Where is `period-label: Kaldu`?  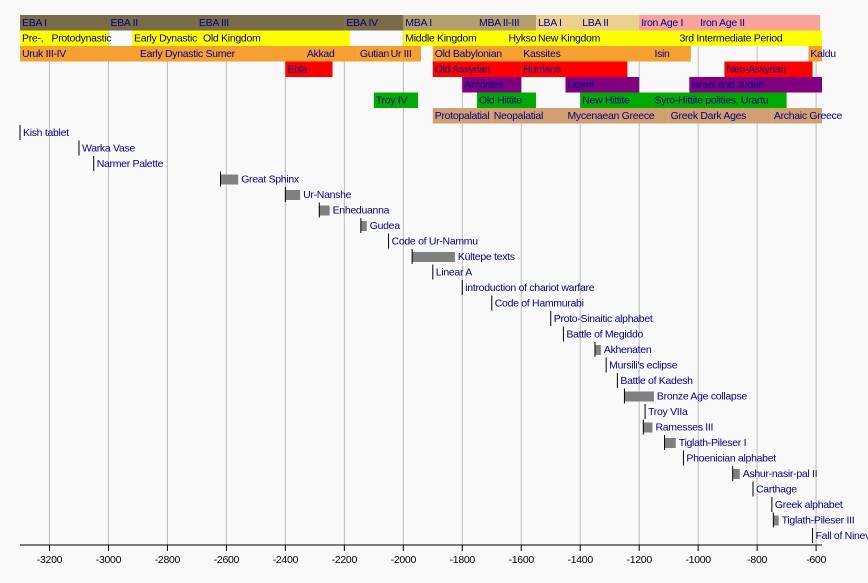 period-label: Kaldu is located at coordinates (823, 54).